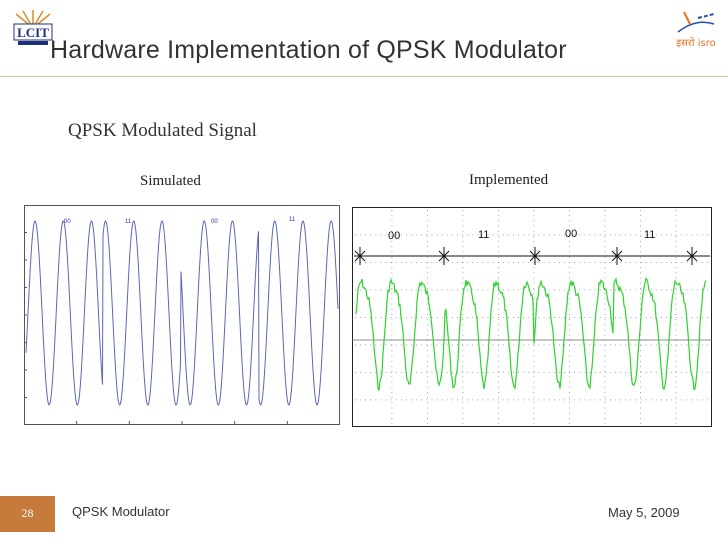  I want to click on lcit-logo: LCIT, so click(33, 29).